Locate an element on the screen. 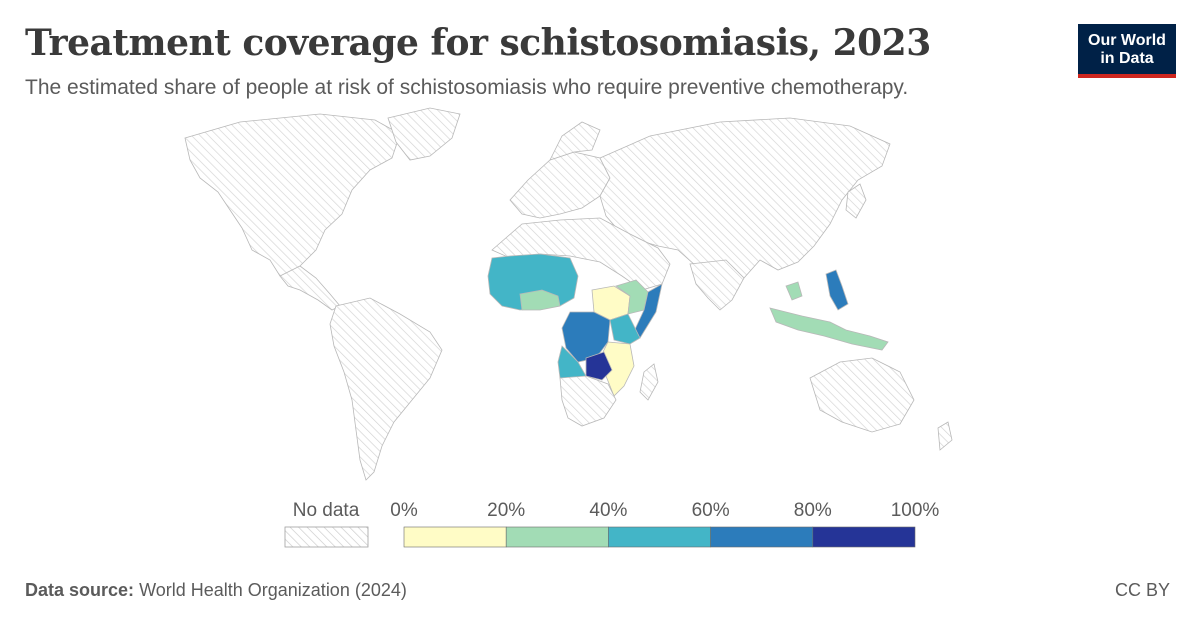  legend-tick-label-2: 40% is located at coordinates (608, 510).